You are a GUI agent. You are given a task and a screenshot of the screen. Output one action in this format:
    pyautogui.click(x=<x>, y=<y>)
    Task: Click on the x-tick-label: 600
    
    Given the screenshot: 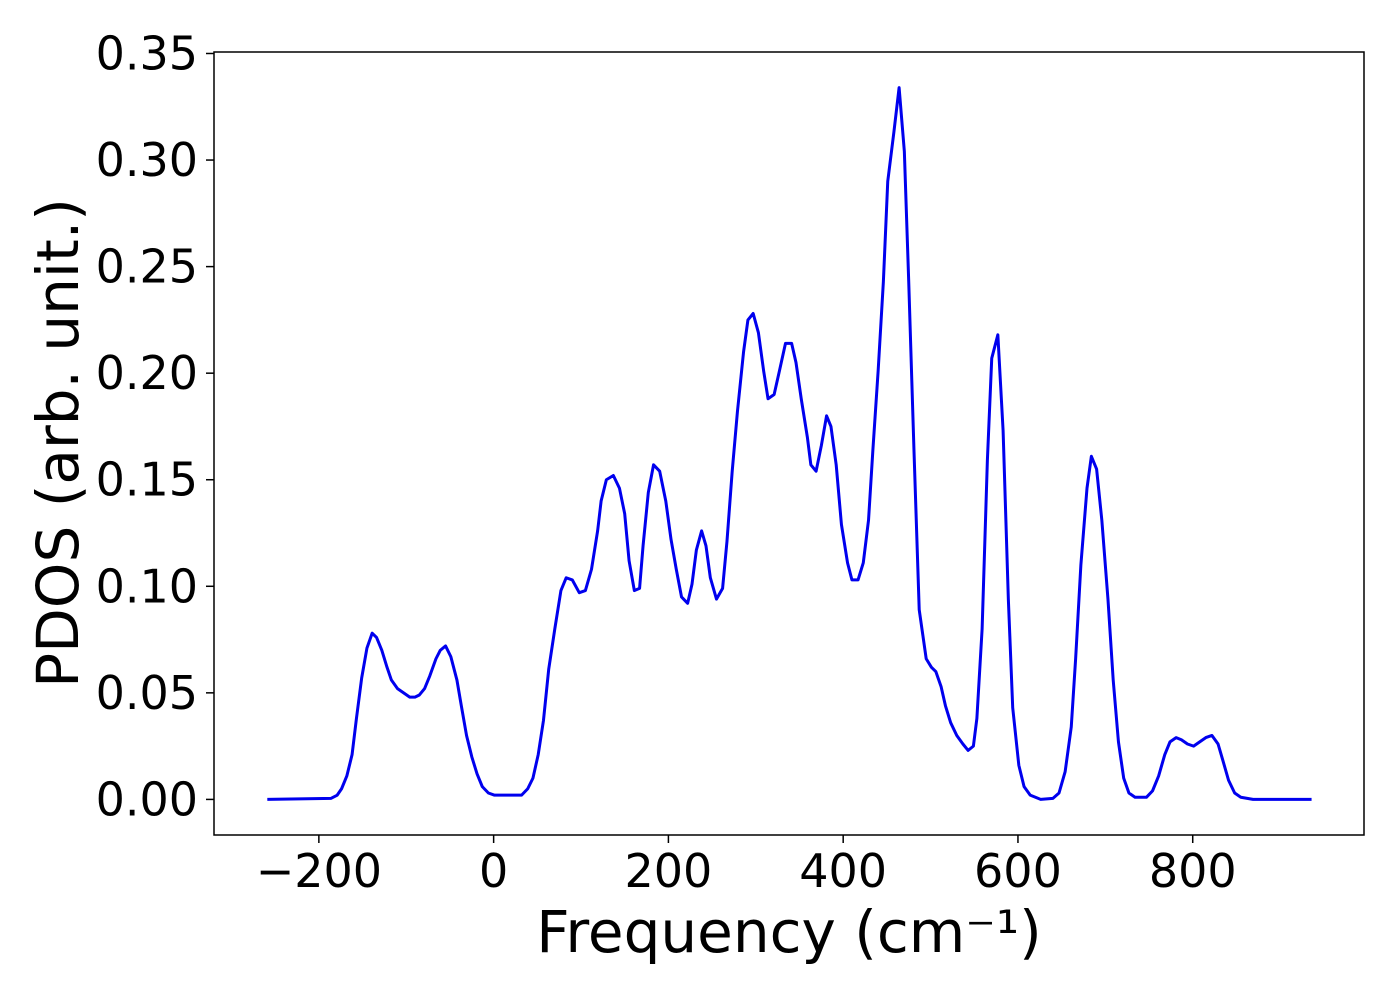 What is the action you would take?
    pyautogui.click(x=1018, y=871)
    